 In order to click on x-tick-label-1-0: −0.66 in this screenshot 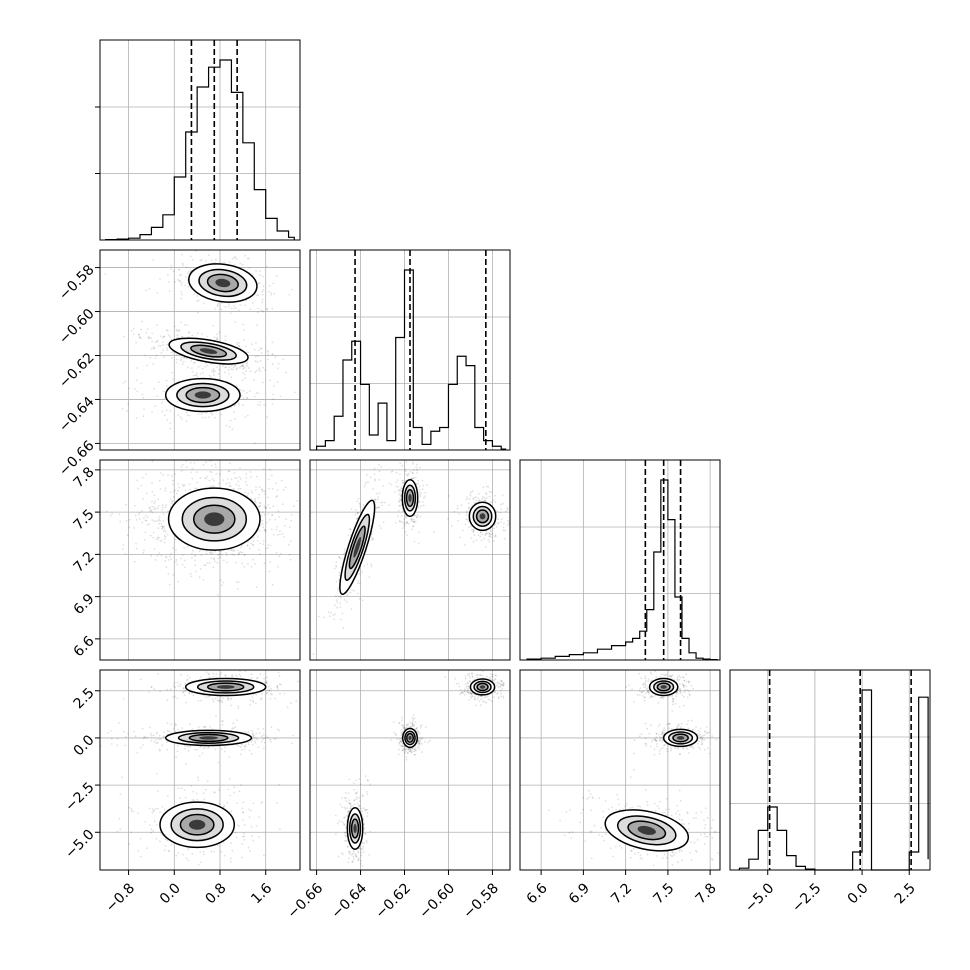, I will do `click(306, 901)`.